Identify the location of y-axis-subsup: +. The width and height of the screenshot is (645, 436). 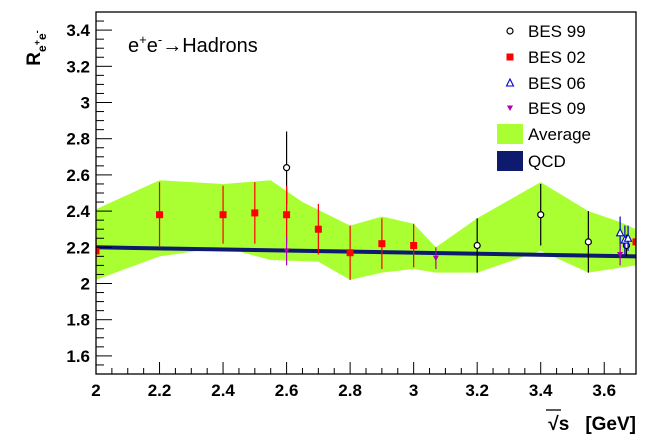
(37, 42).